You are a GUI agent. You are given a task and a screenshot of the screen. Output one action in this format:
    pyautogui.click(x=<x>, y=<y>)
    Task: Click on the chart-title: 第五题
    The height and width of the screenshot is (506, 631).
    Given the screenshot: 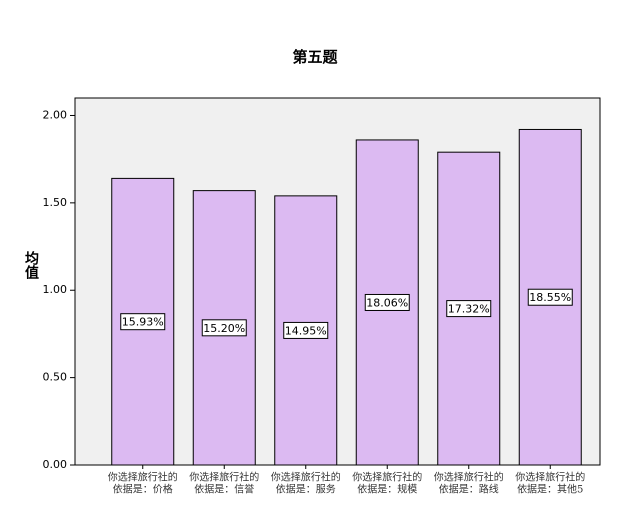 What is the action you would take?
    pyautogui.click(x=315, y=57)
    